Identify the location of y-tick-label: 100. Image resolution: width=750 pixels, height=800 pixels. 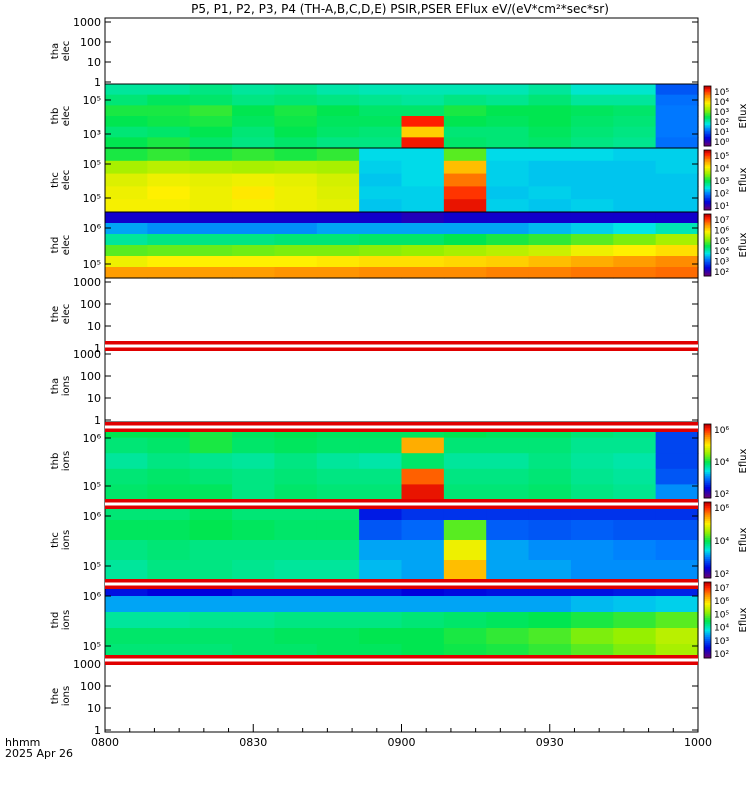
(90, 376).